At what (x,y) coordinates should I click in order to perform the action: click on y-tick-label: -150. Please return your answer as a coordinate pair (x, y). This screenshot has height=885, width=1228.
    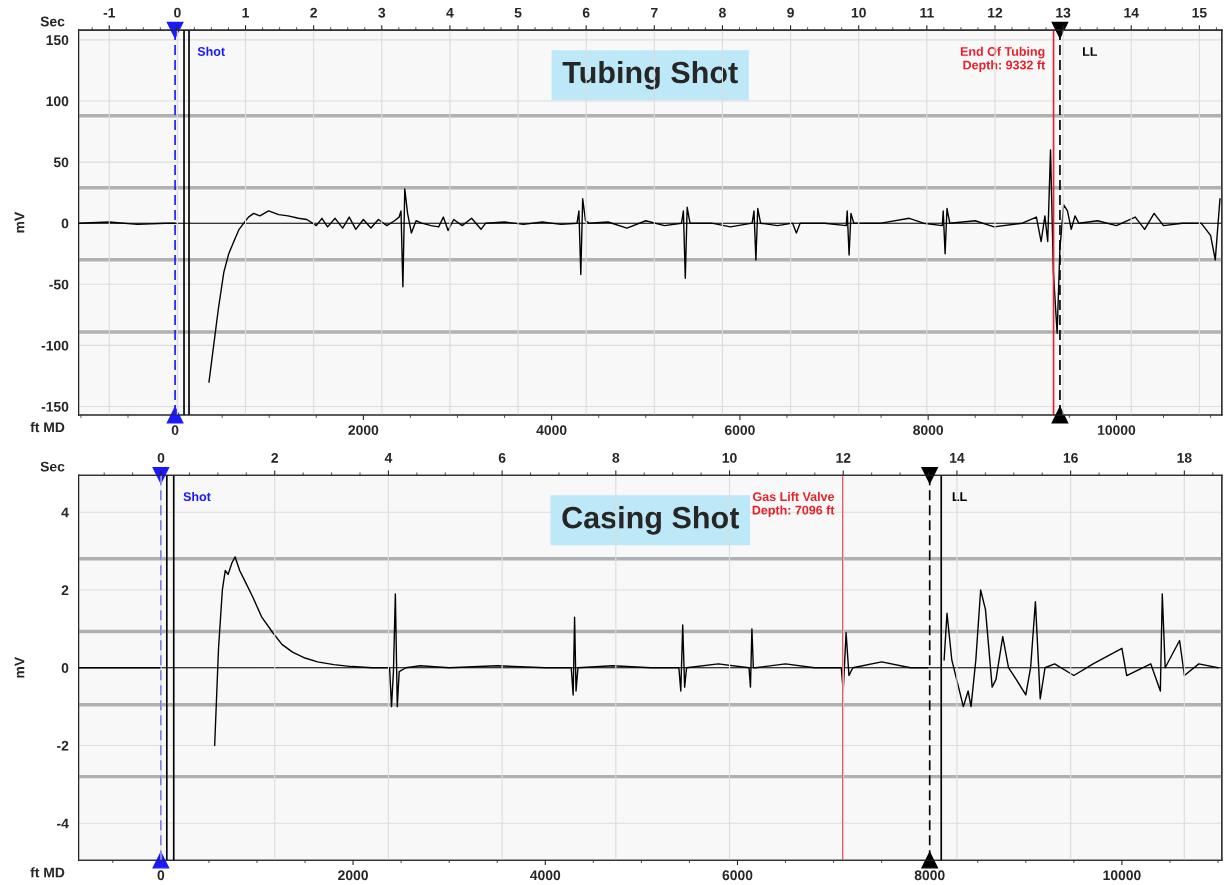
    Looking at the image, I should click on (55, 406).